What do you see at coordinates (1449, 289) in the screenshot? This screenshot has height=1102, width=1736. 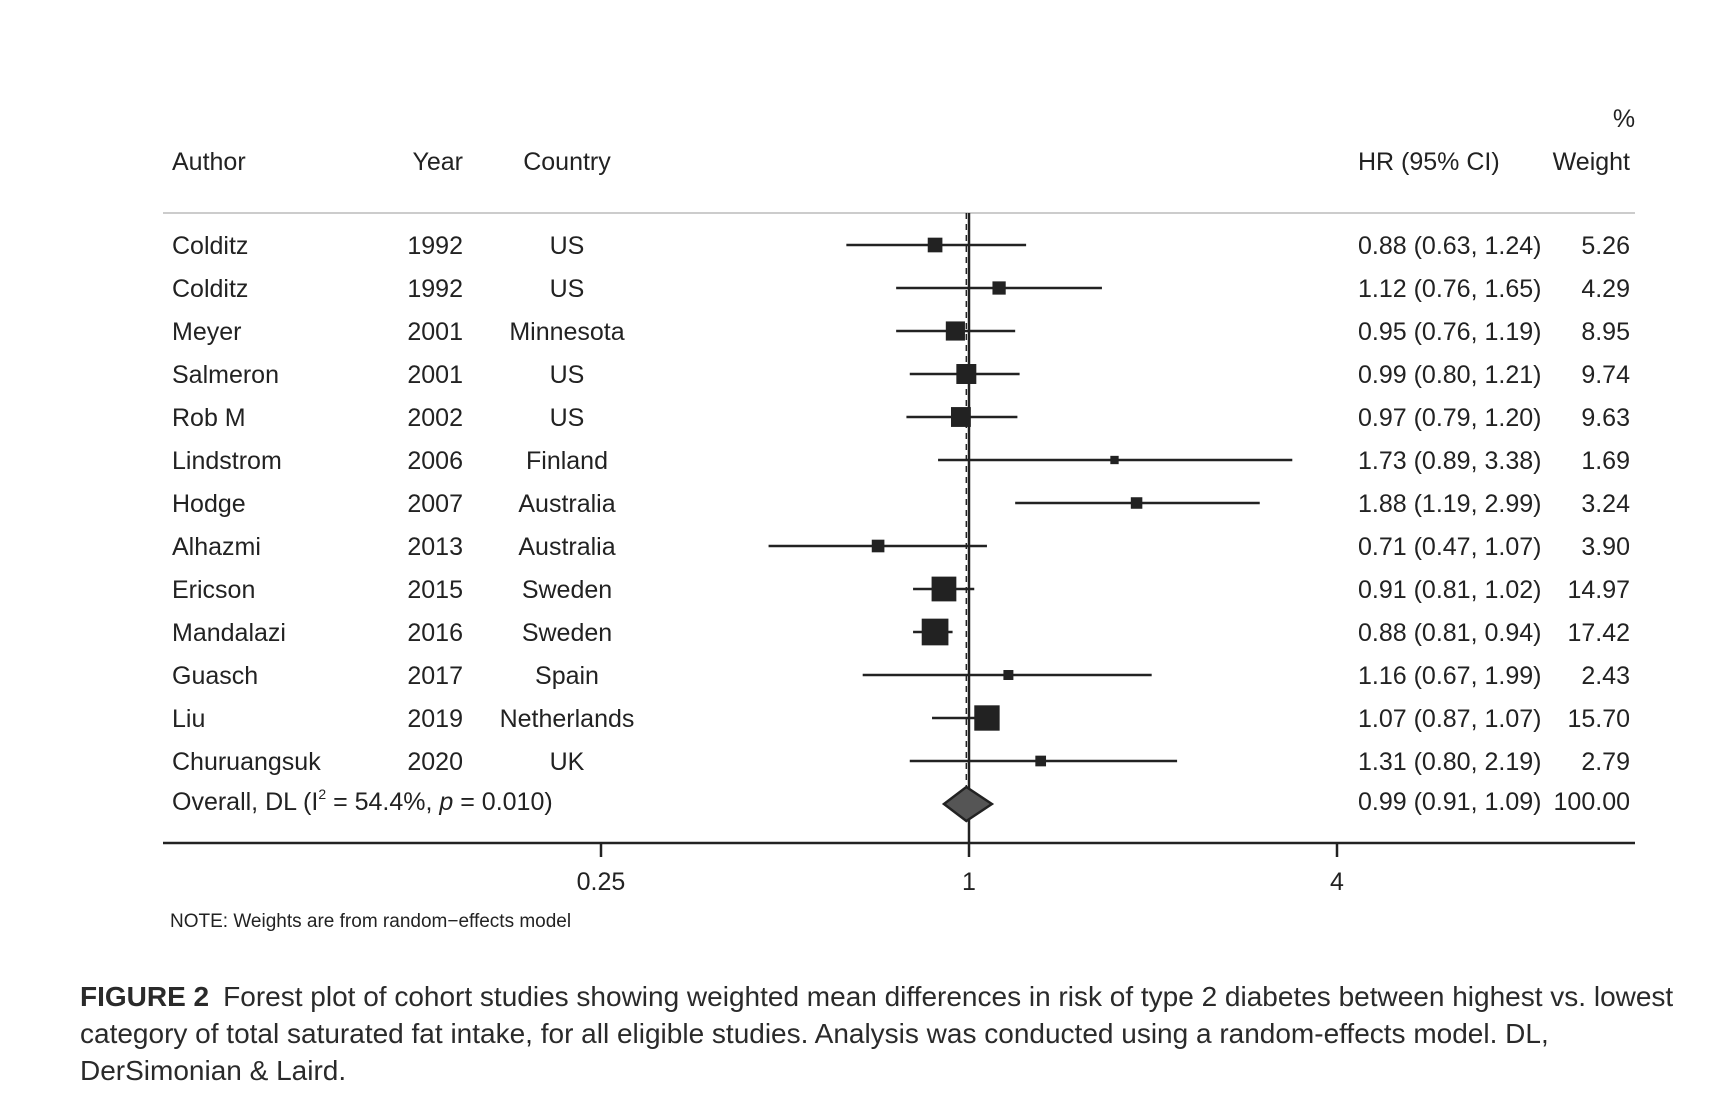 I see `study-hr-ci: 1.12 (0.76, 1.65)` at bounding box center [1449, 289].